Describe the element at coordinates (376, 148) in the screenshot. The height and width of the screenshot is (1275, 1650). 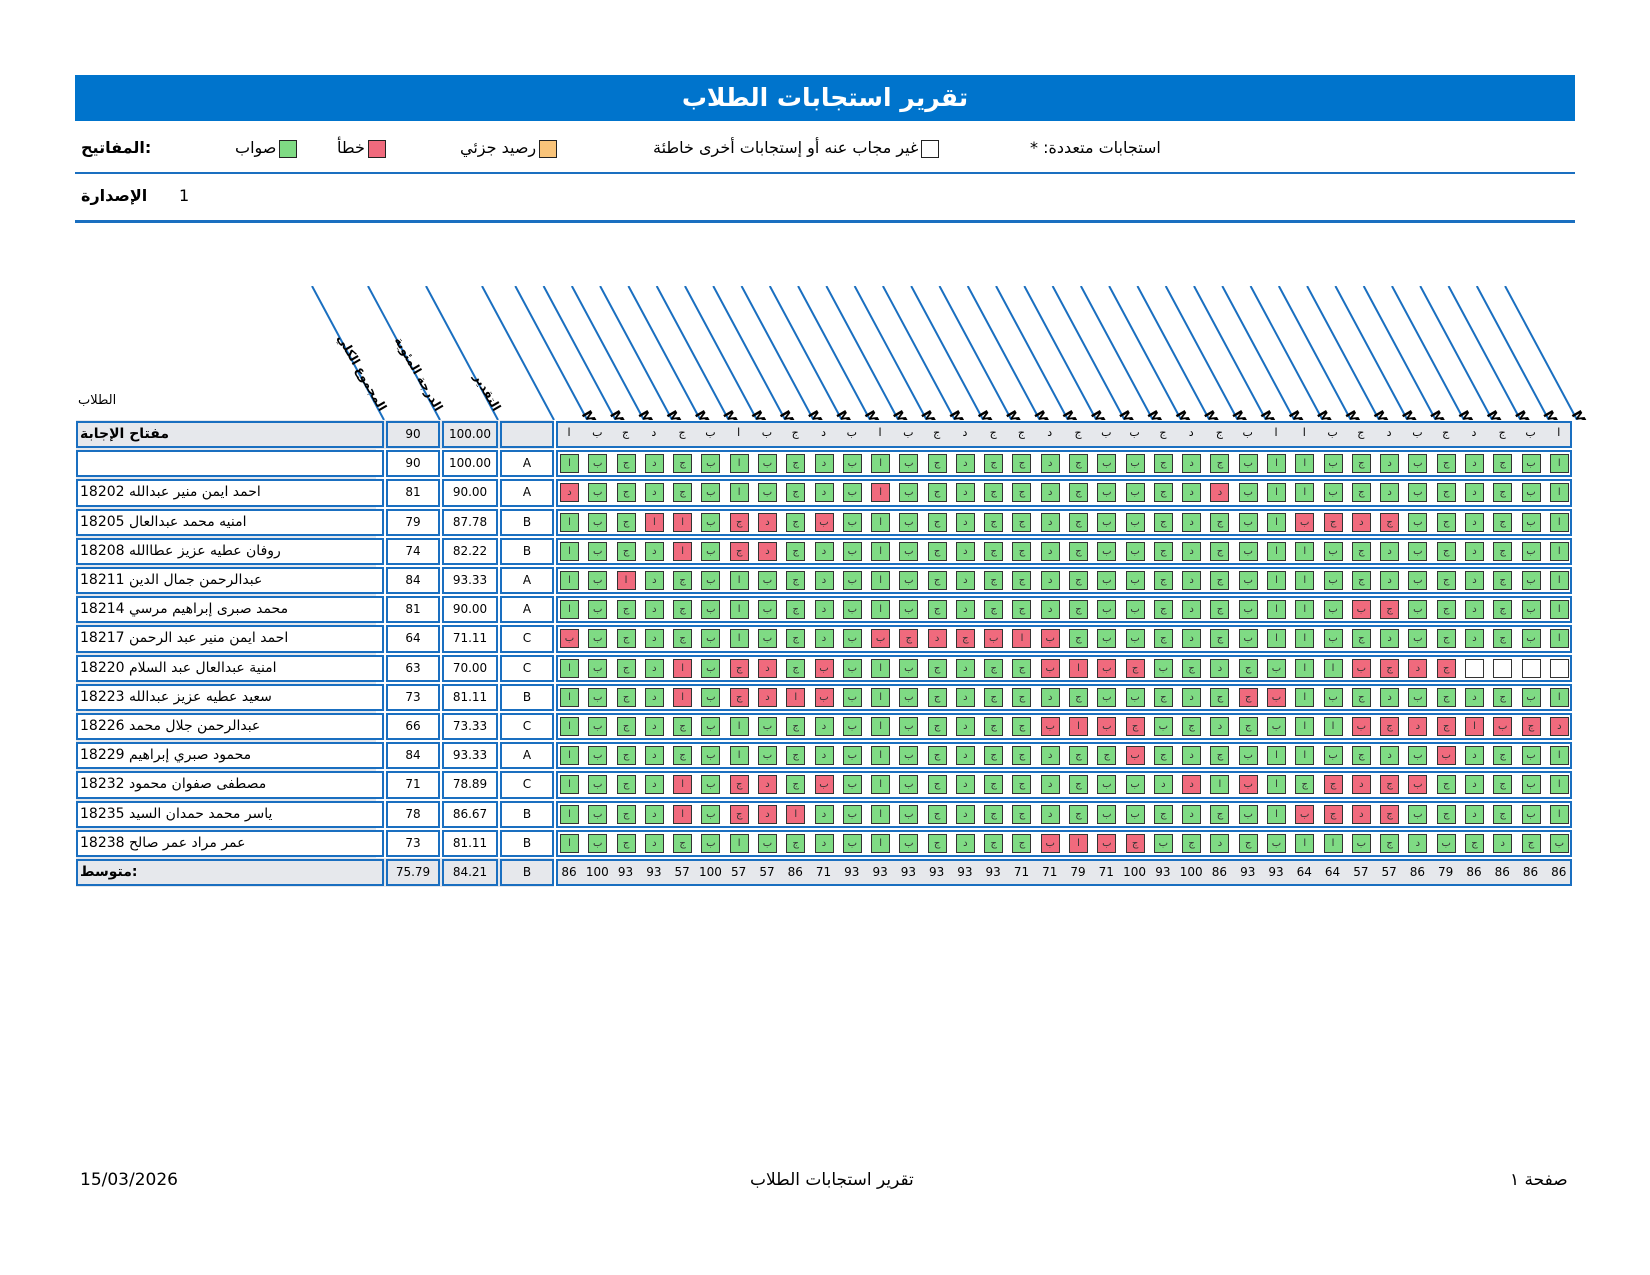
I see `wrong-swatch-icon` at that location.